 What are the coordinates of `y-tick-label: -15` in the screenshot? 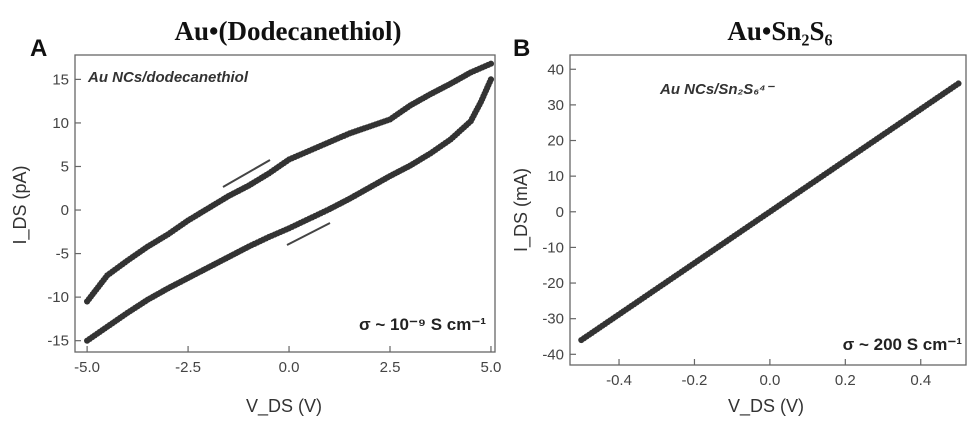 It's located at (58, 341).